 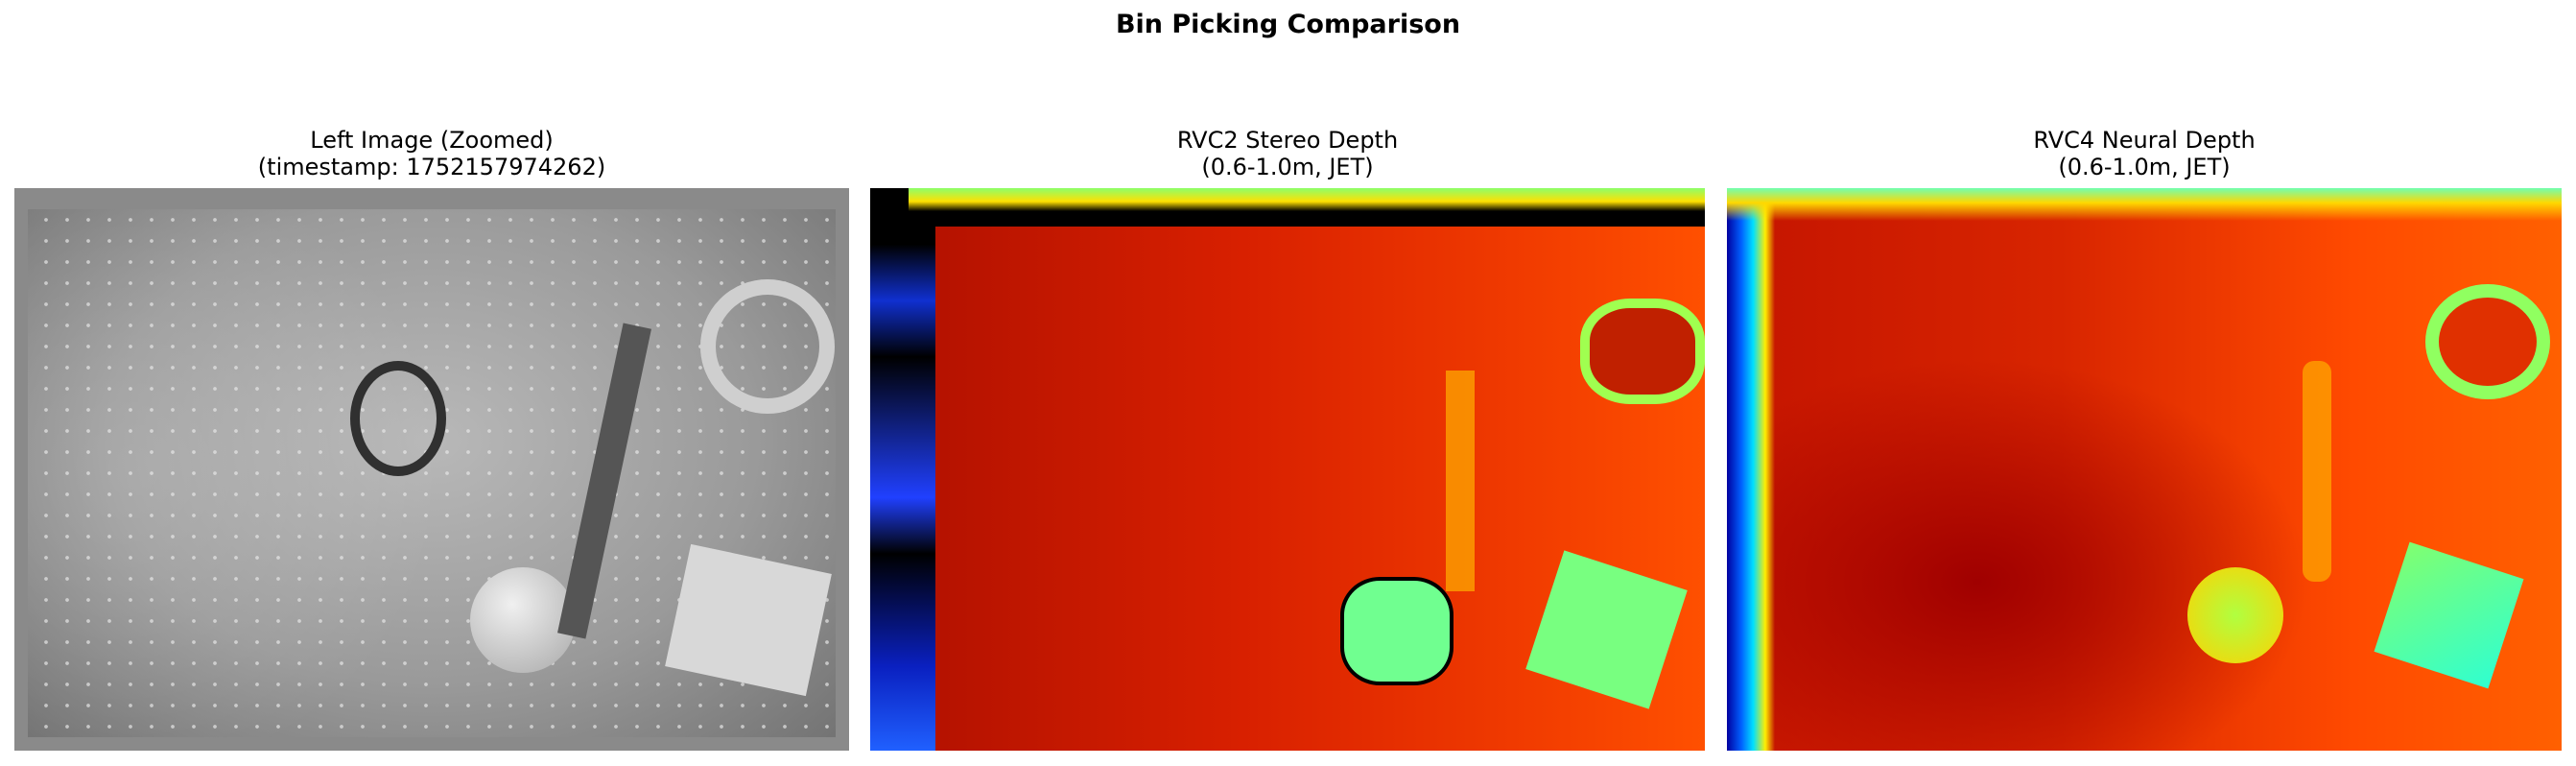 I want to click on tape-roll, so click(x=768, y=346).